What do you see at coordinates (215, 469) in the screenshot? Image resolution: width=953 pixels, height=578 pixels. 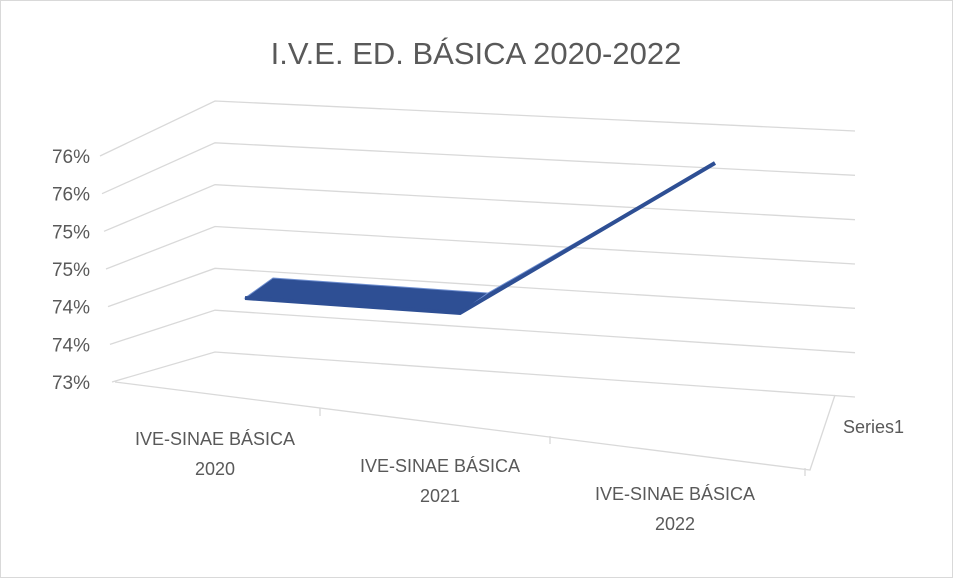 I see `x-tick-label-line: 2020` at bounding box center [215, 469].